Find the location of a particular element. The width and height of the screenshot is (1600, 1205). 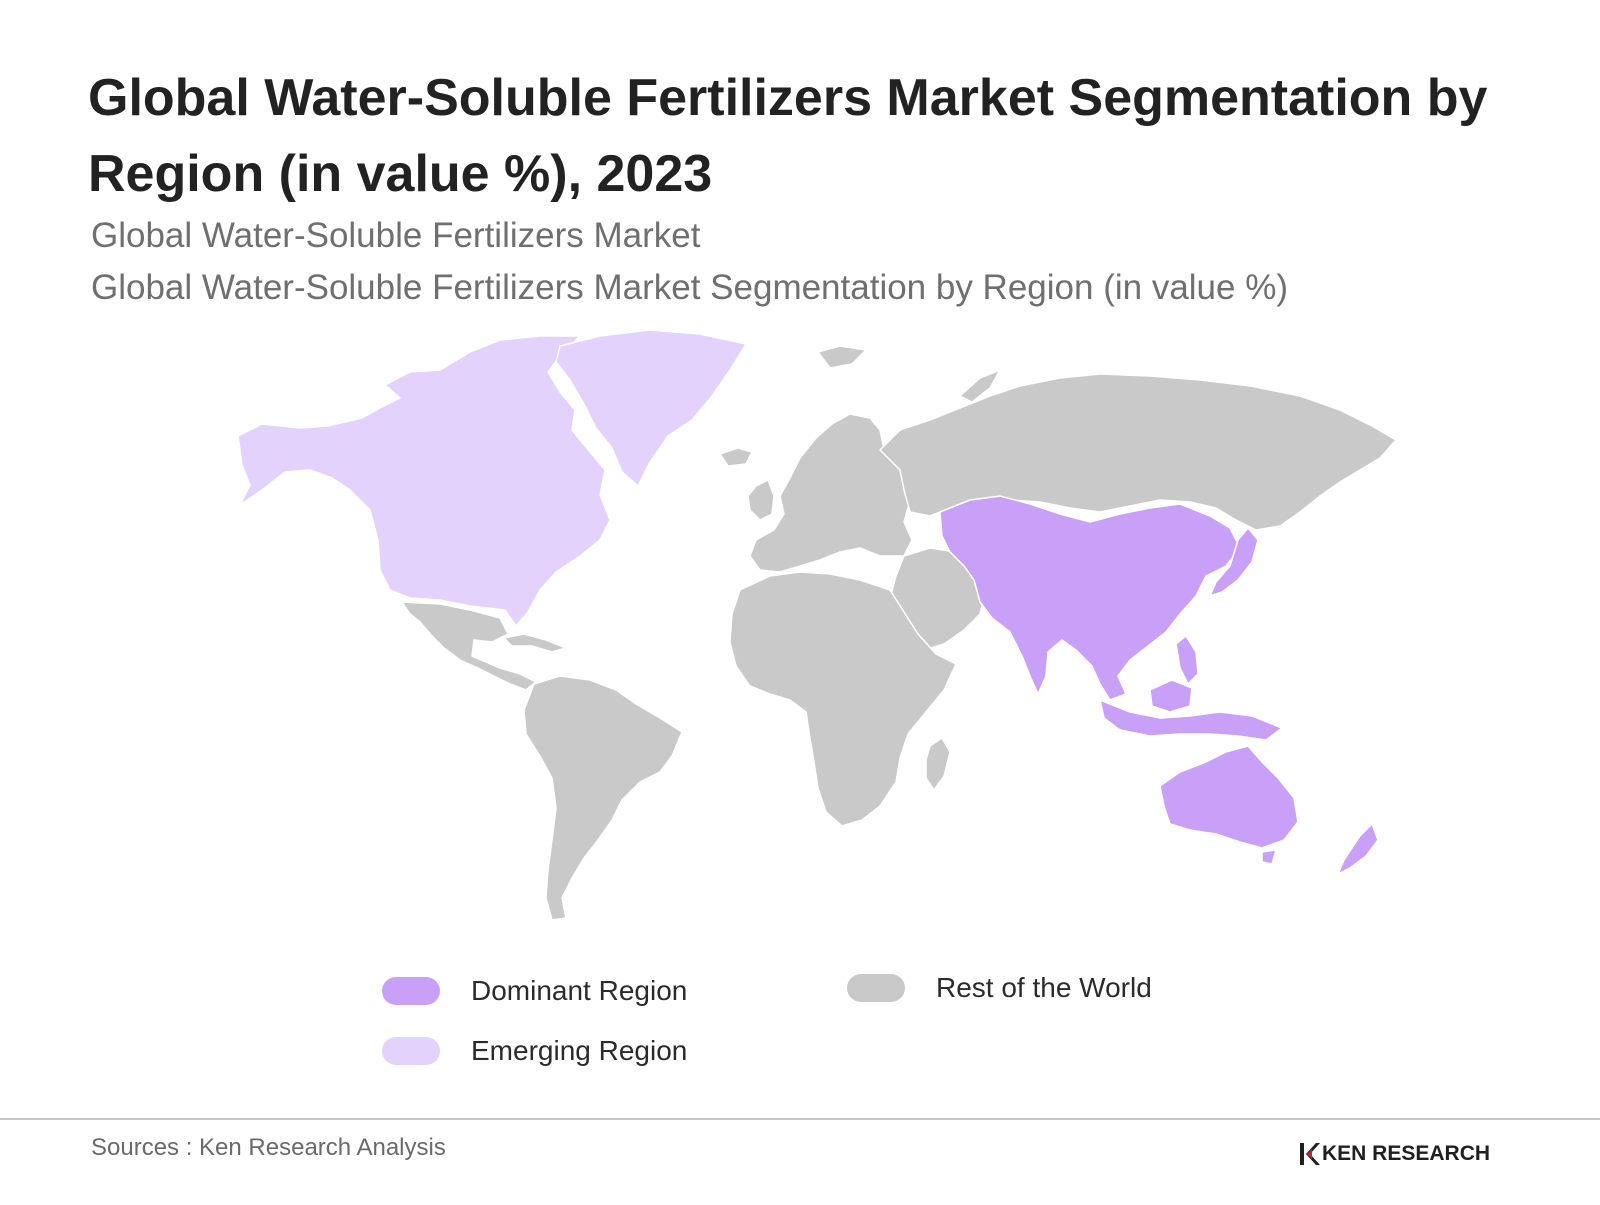

legend-label-dominant: Dominant Region is located at coordinates (579, 990).